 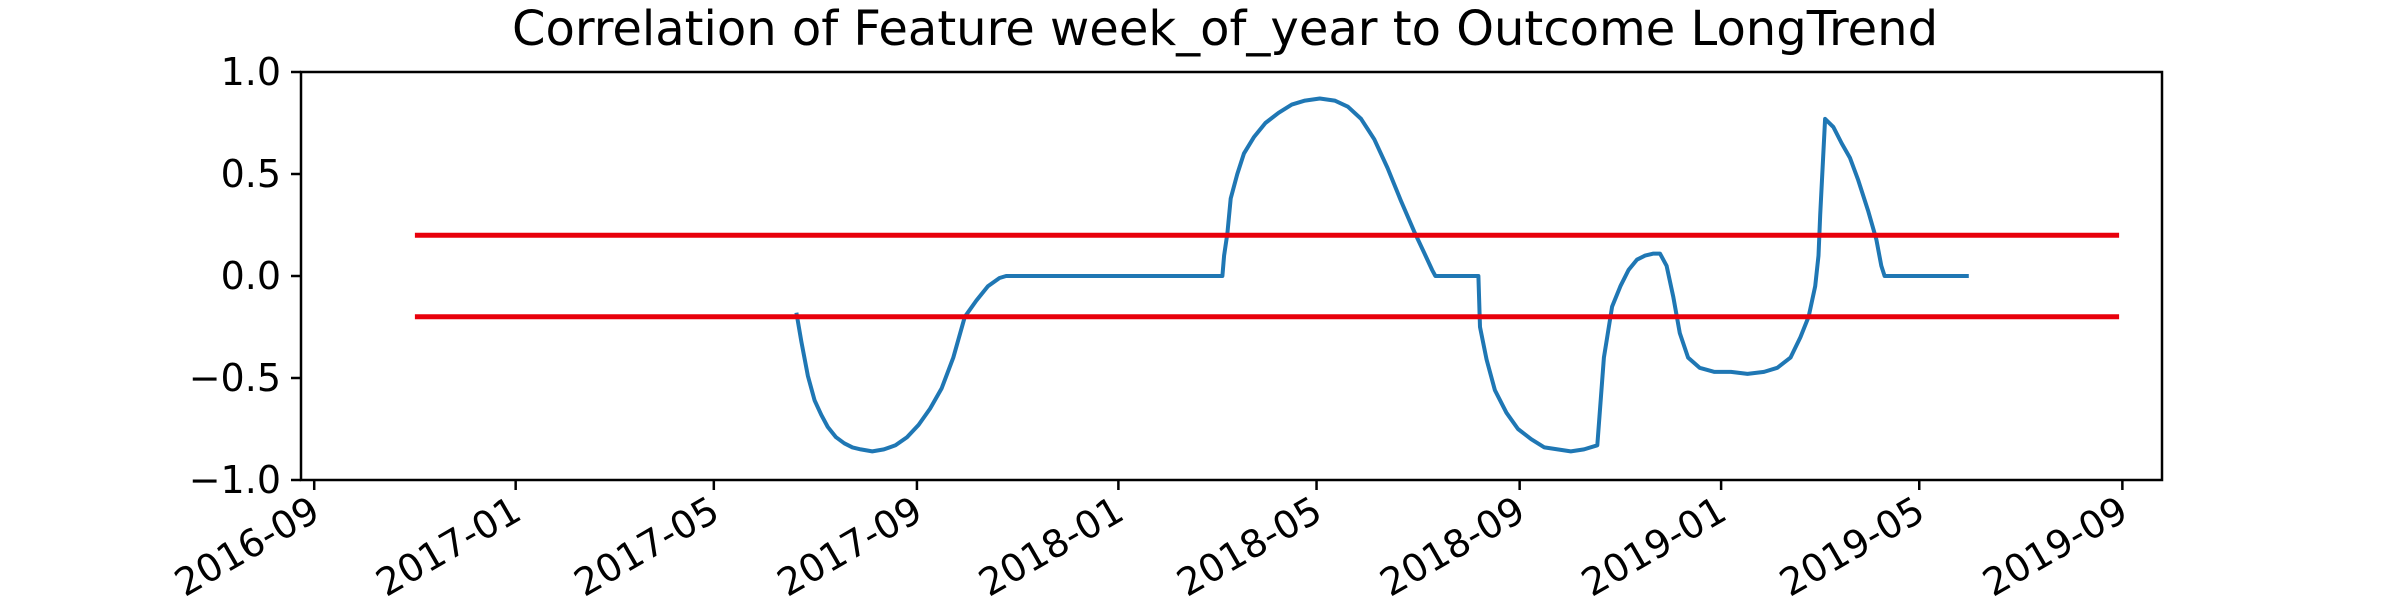 What do you see at coordinates (247, 544) in the screenshot?
I see `x-tick-label: 2016-09` at bounding box center [247, 544].